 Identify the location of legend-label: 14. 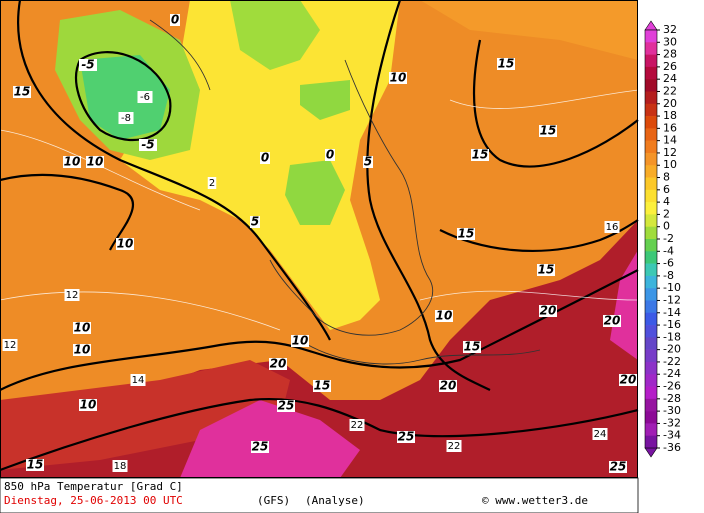
(670, 140).